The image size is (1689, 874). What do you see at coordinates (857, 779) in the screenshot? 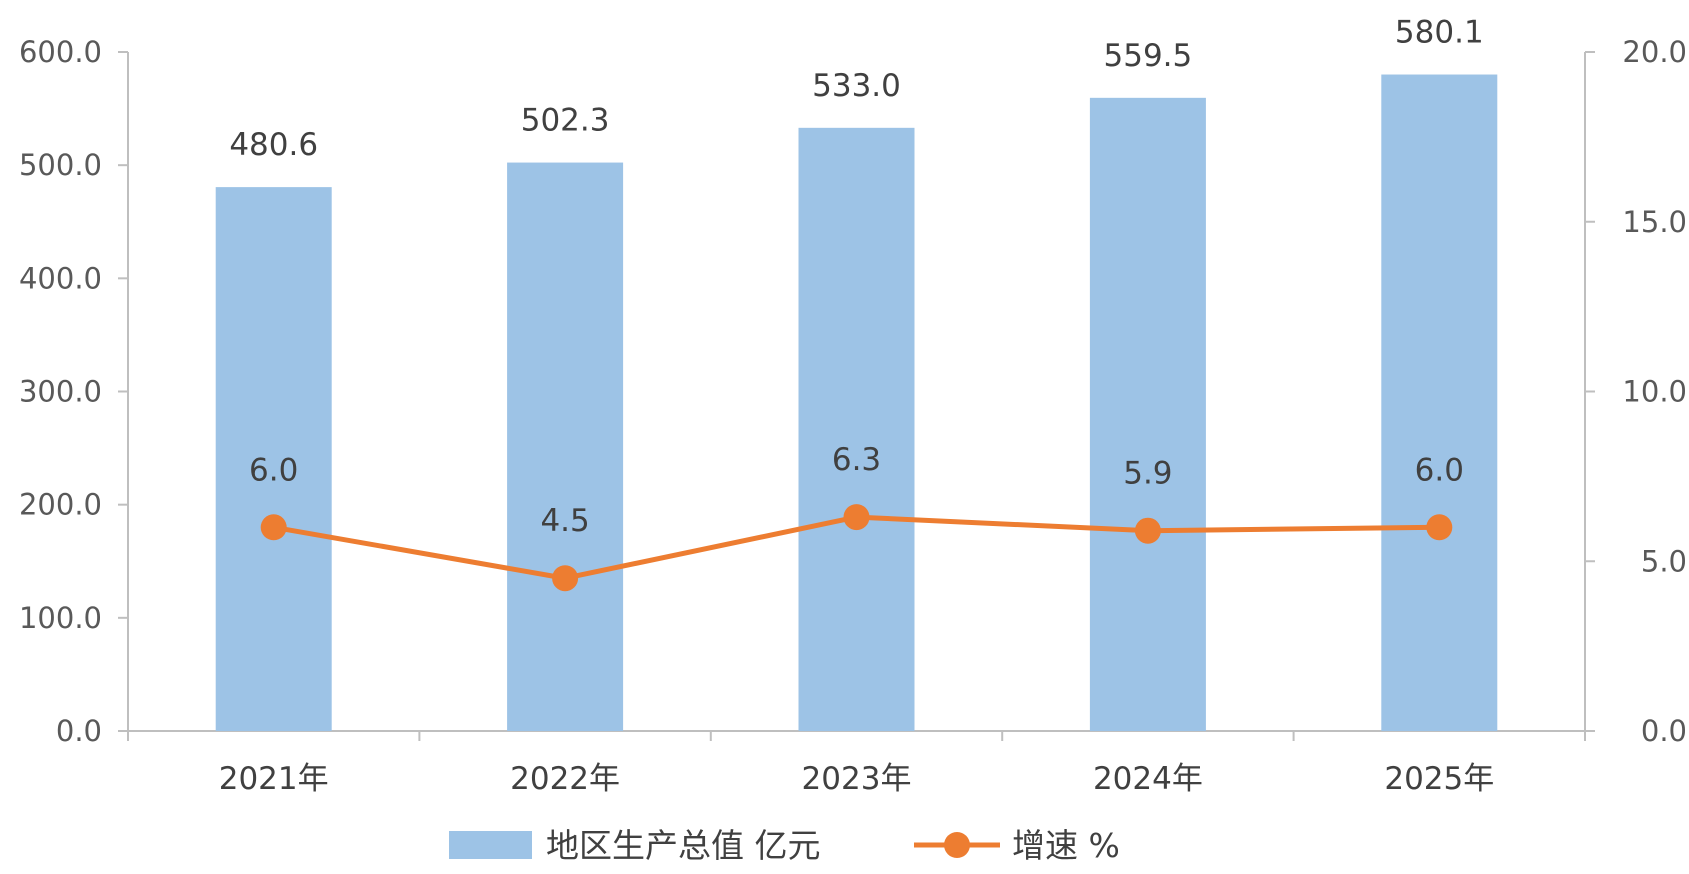
I see `x-tick-label: 2023年` at bounding box center [857, 779].